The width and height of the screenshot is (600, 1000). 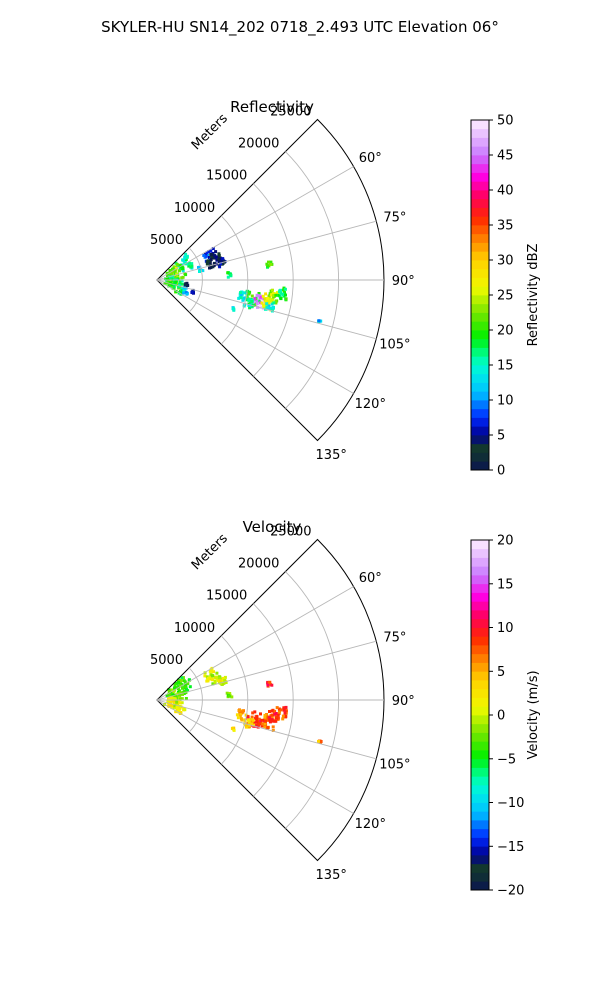 I want to click on range-tick-label: 15000, so click(x=226, y=176).